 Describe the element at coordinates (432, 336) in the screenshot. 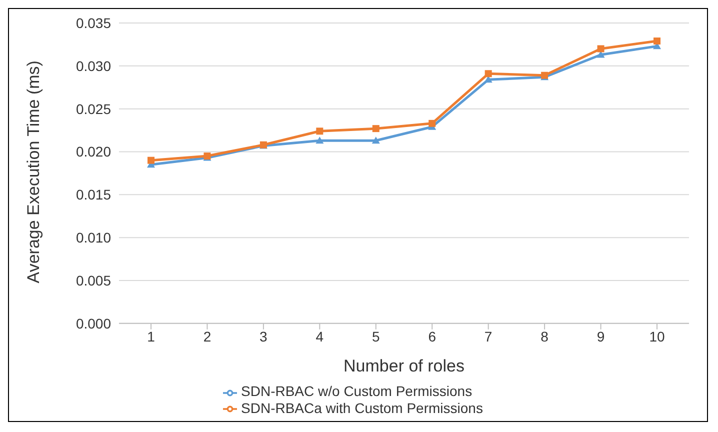

I see `x-tick-label: 6` at that location.